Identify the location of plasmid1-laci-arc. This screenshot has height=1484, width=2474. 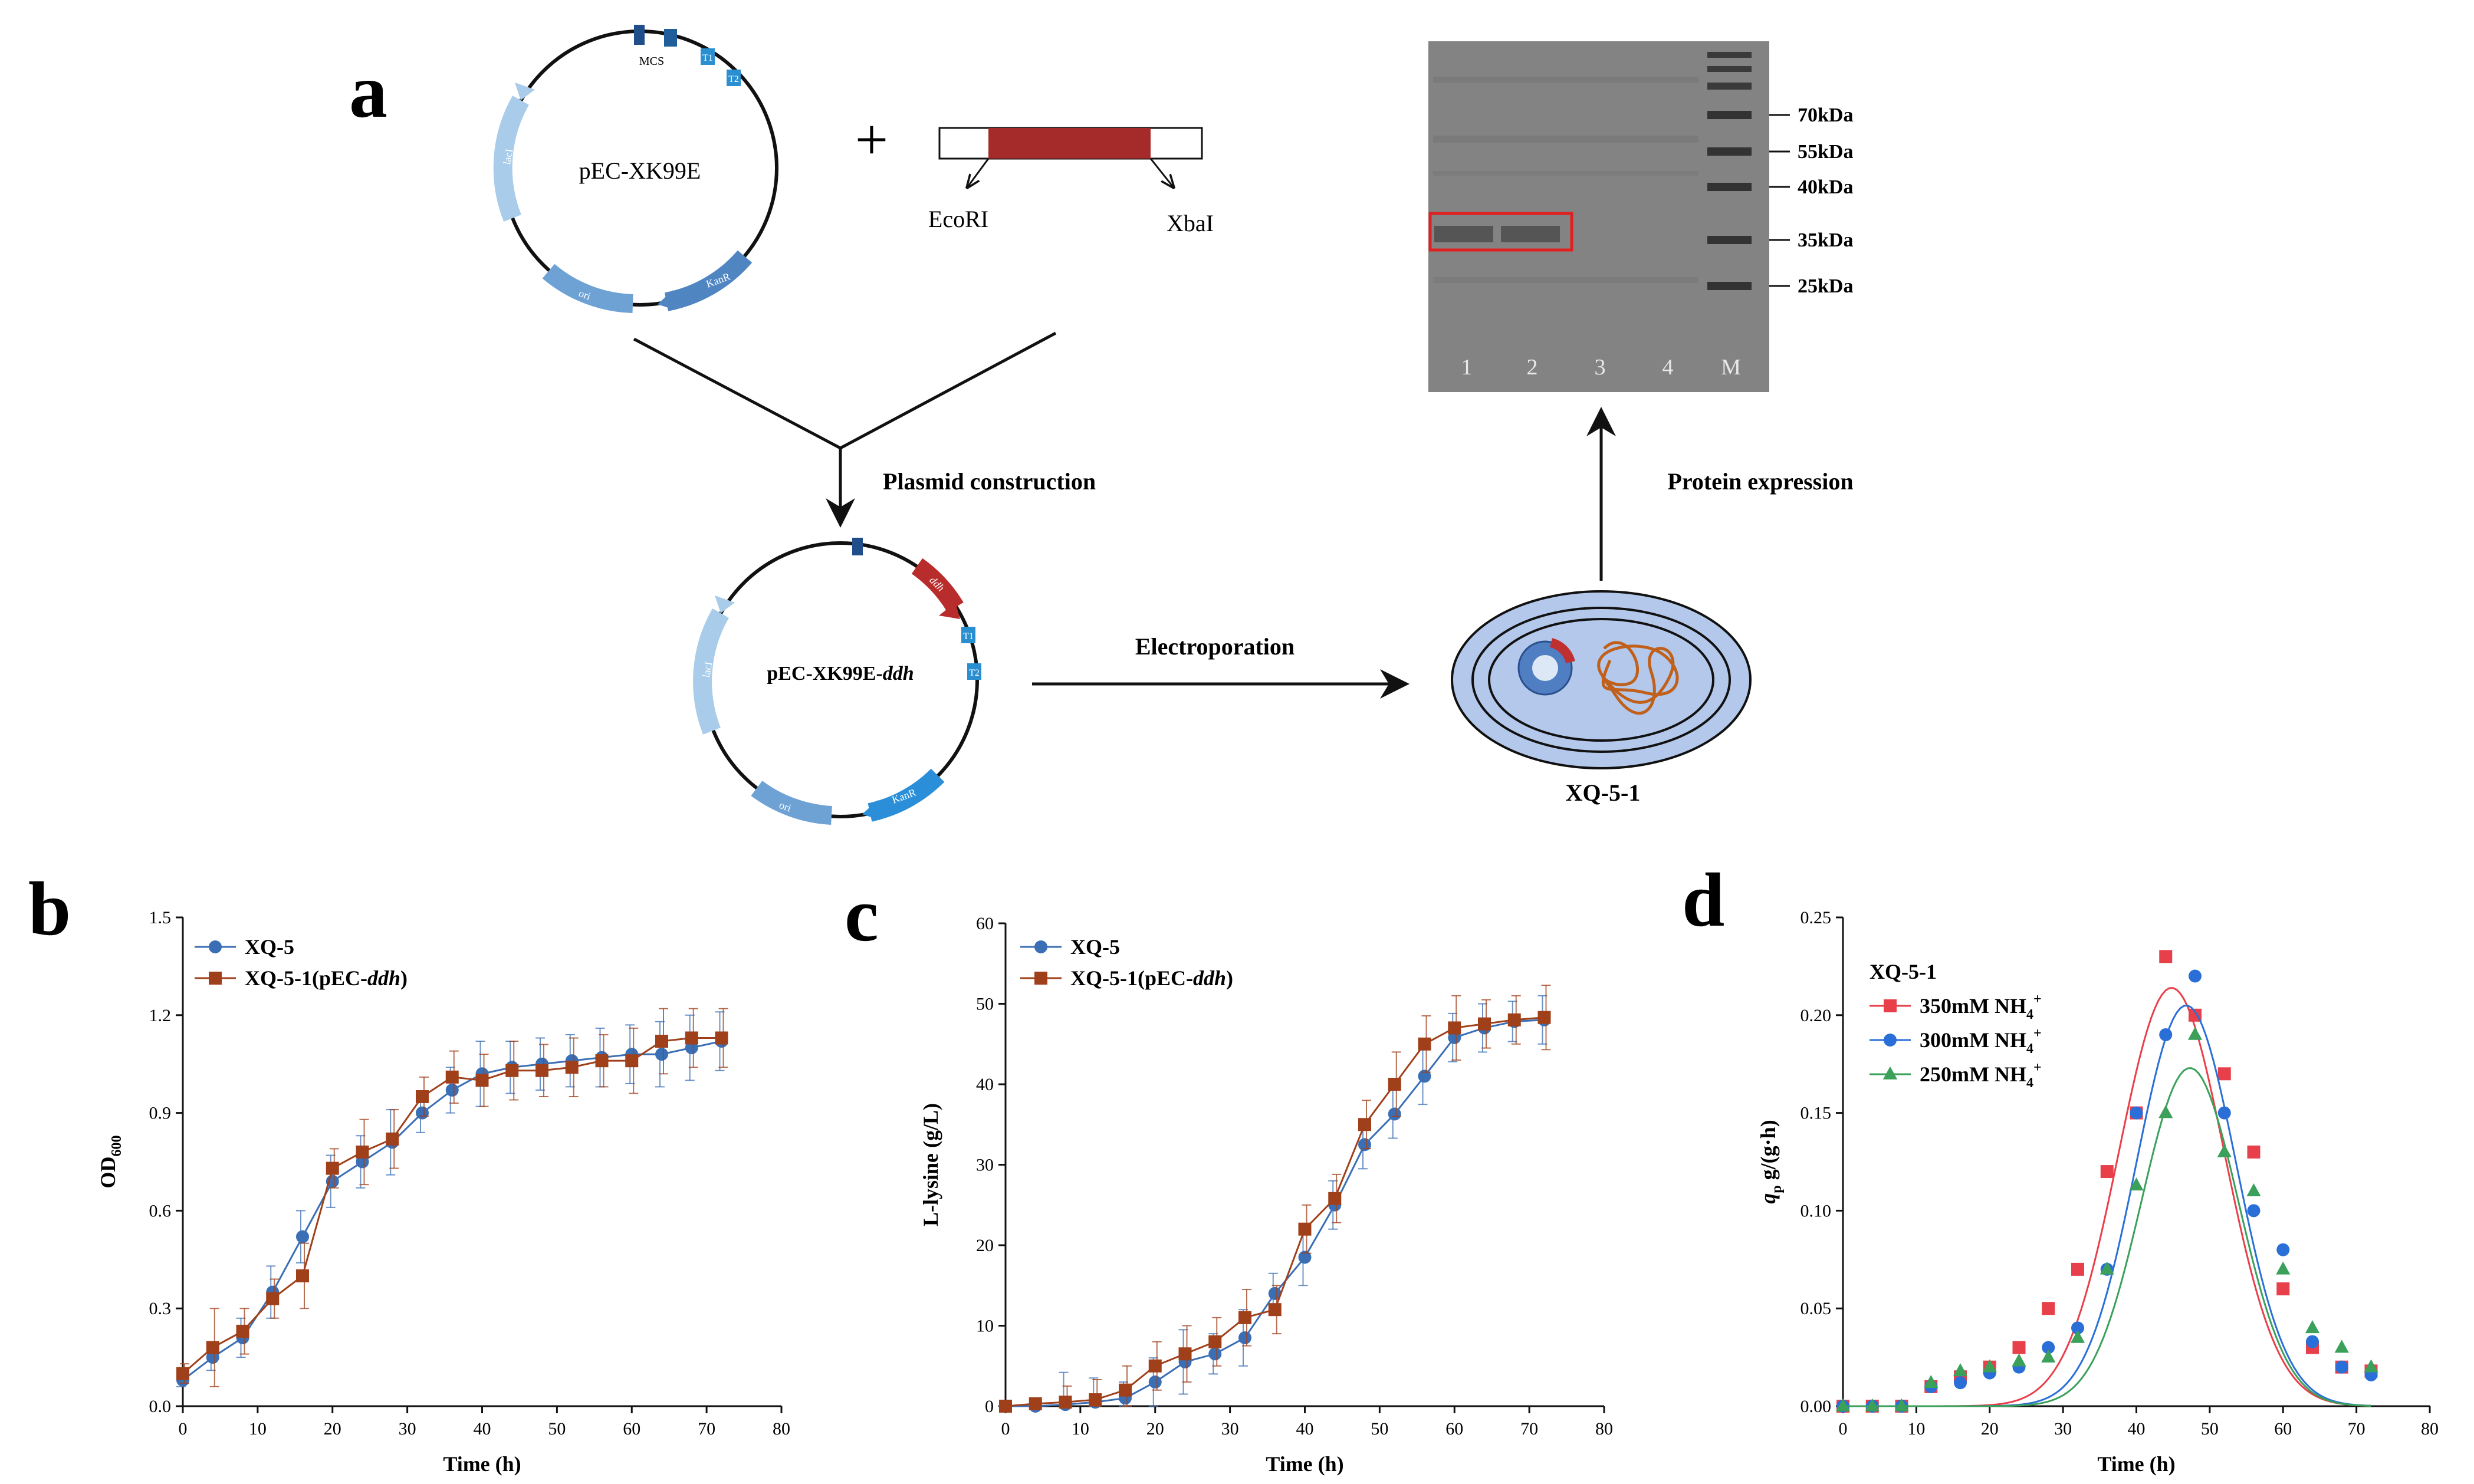
(511, 159).